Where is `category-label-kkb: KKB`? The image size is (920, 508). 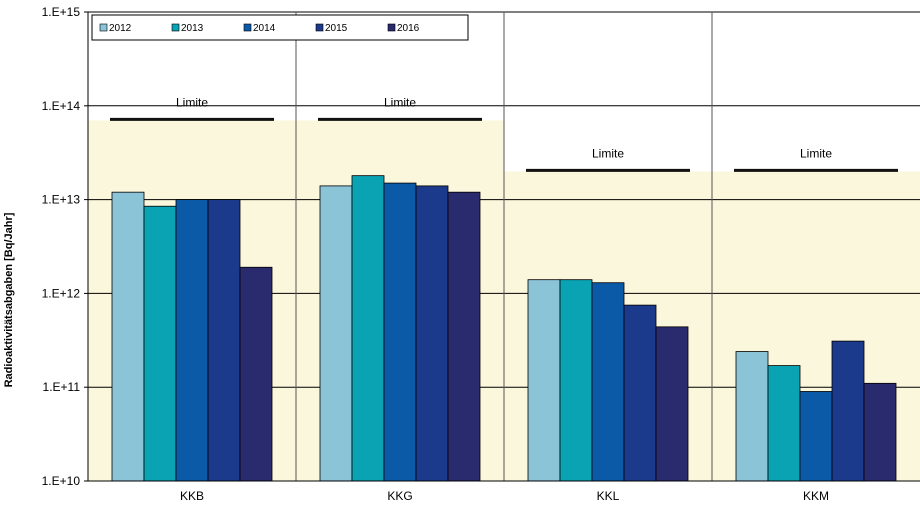 category-label-kkb: KKB is located at coordinates (192, 496).